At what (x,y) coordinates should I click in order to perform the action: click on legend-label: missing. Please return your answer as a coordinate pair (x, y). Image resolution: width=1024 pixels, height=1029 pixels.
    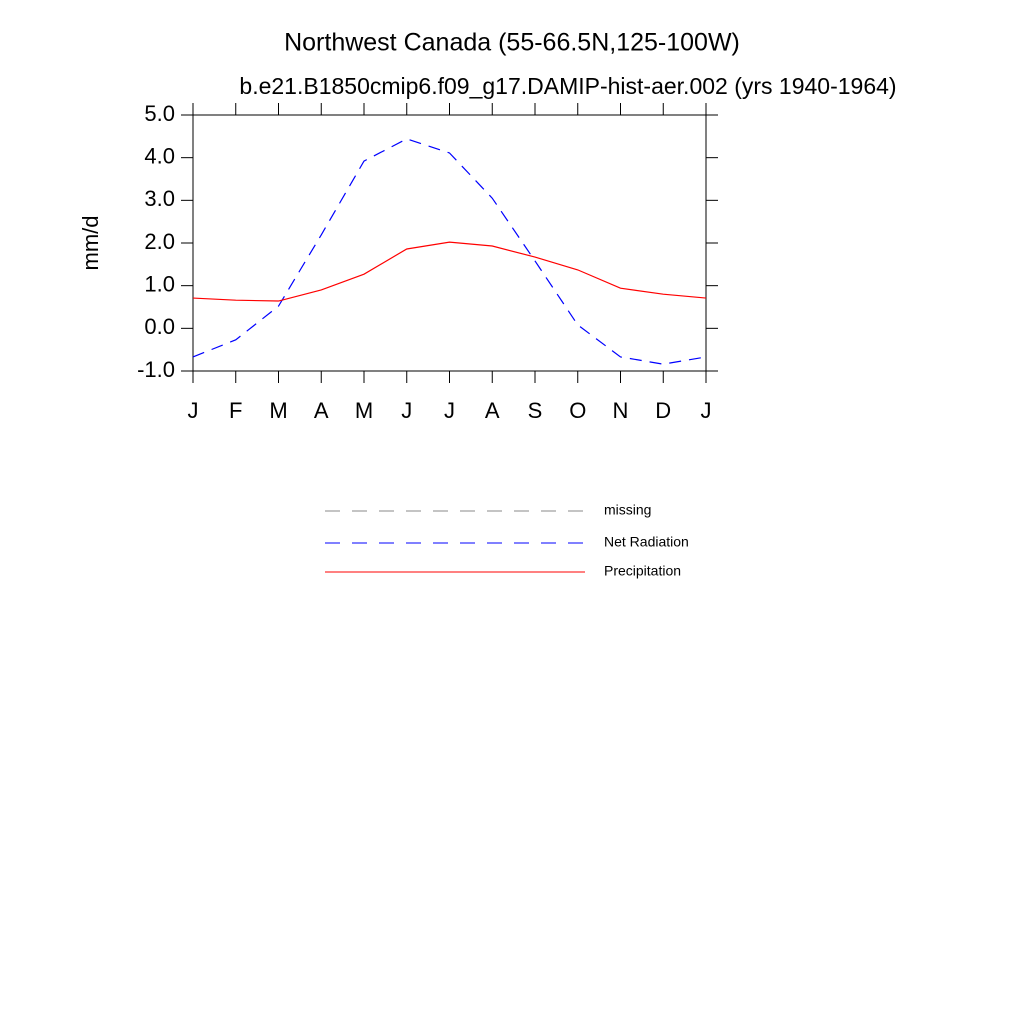
    Looking at the image, I should click on (627, 510).